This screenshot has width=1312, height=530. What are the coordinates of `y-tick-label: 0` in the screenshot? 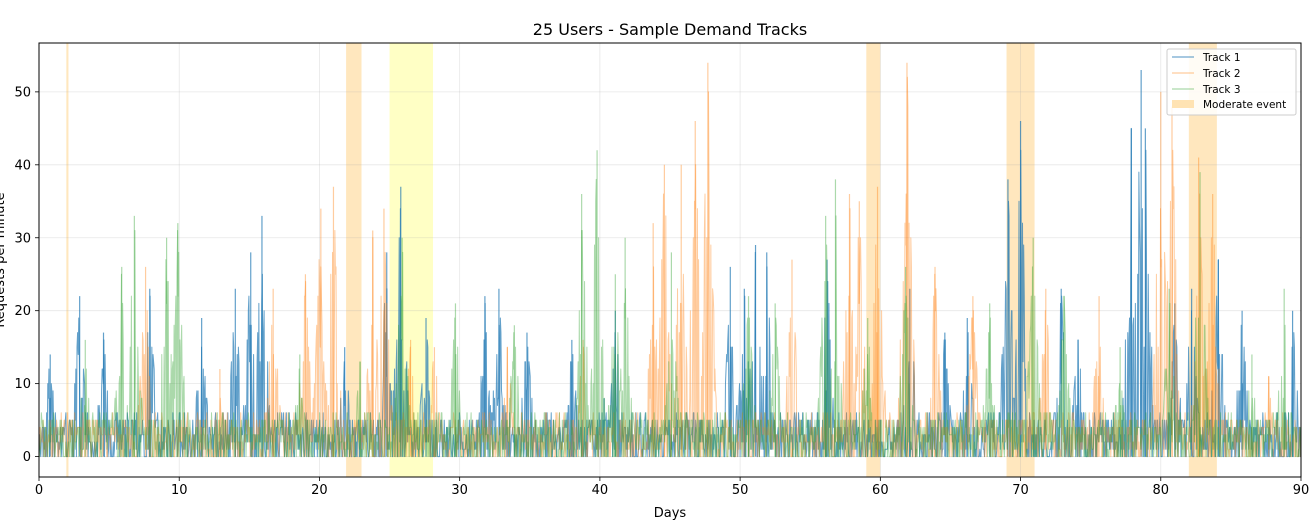 It's located at (27, 457).